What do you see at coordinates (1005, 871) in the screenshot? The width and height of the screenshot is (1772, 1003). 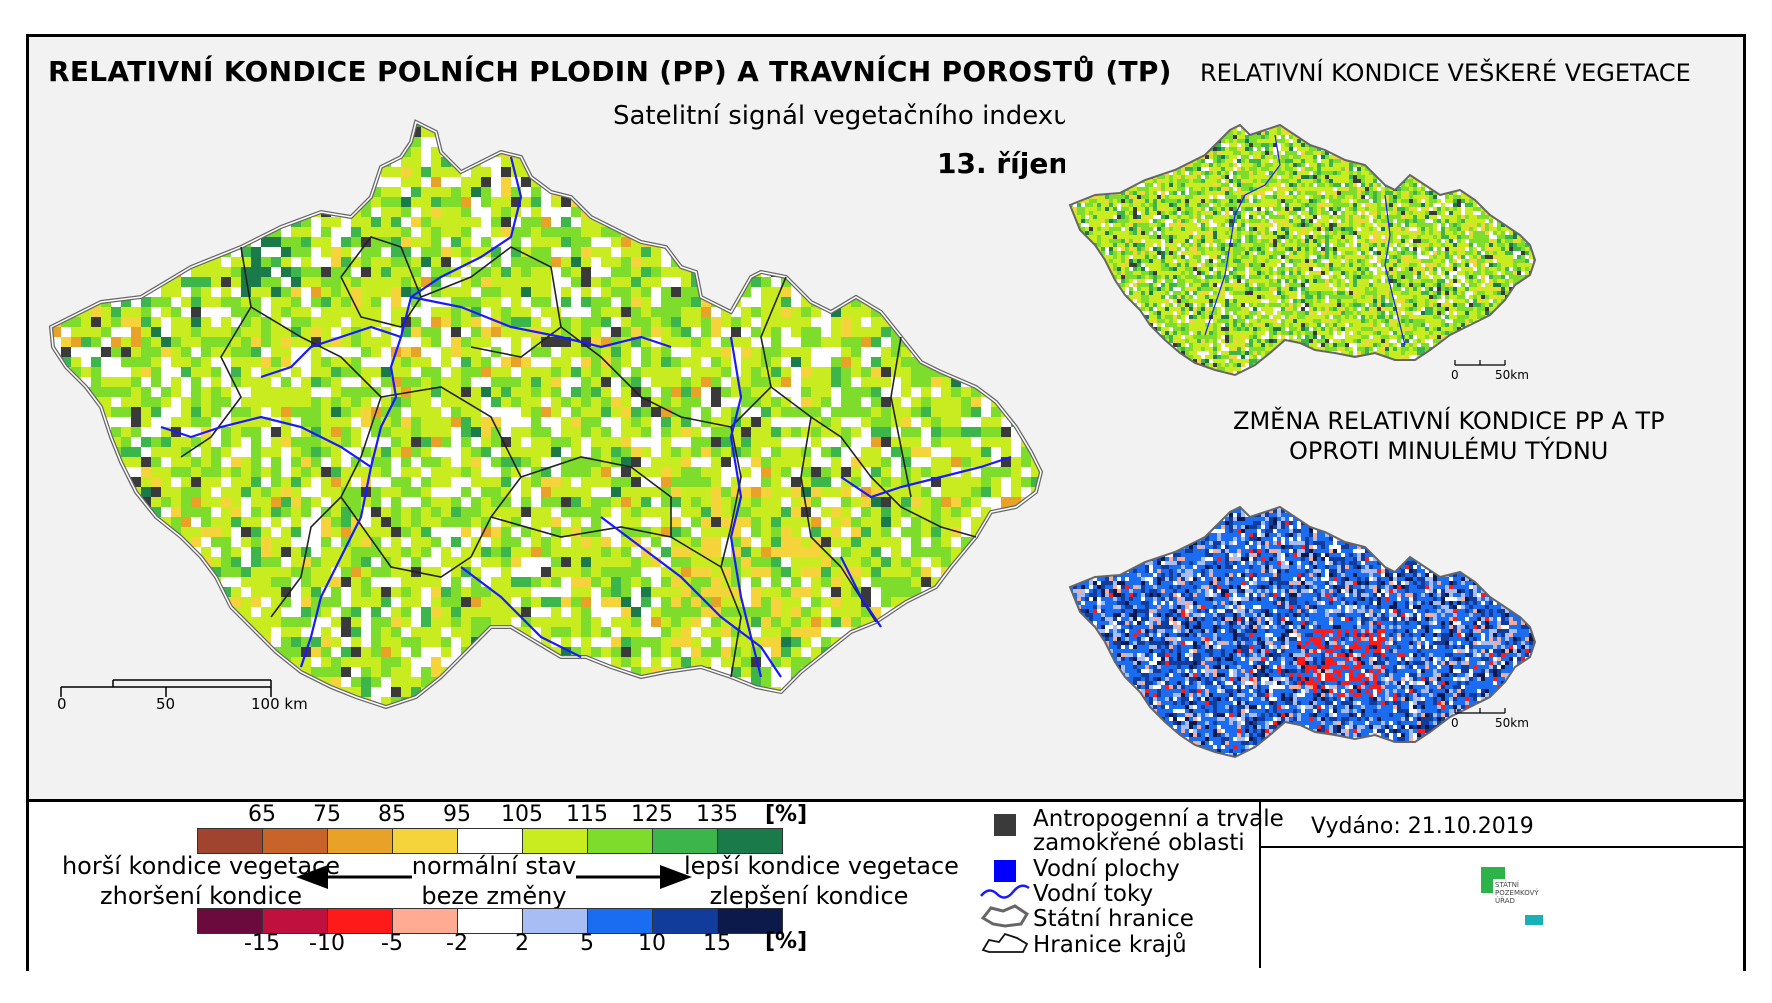 I see `water-bodies-swatch` at bounding box center [1005, 871].